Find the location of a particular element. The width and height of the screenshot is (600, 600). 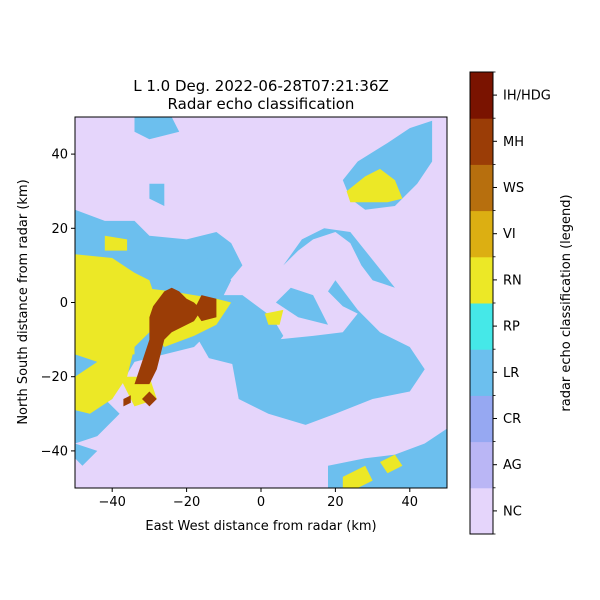

colorbar-swatch-rp is located at coordinates (481, 326).